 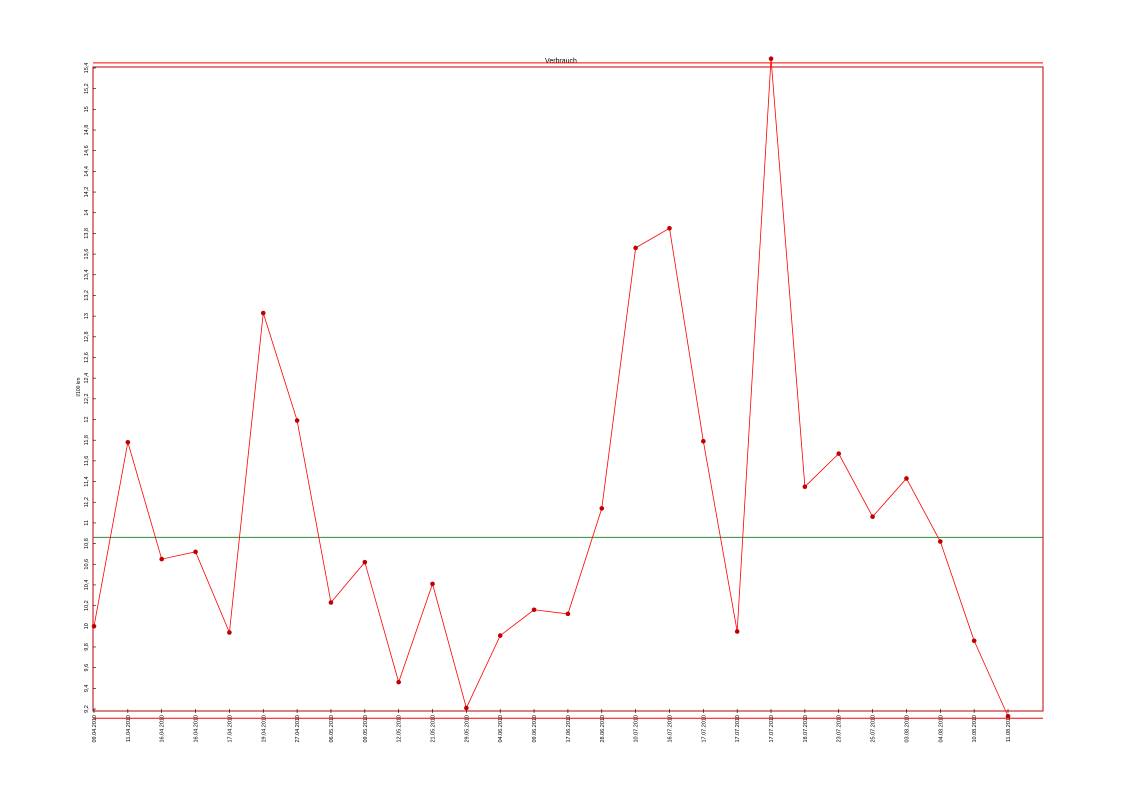 I want to click on x-tick-label: 06.05.2010, so click(x=332, y=729).